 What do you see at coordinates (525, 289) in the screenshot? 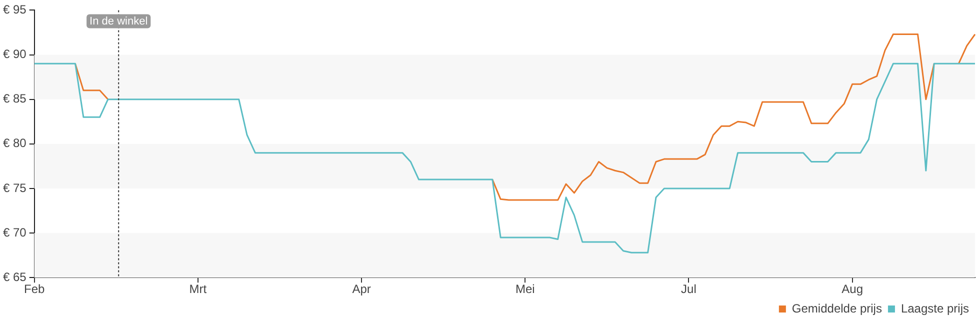
I see `x-tick-label: Mei` at bounding box center [525, 289].